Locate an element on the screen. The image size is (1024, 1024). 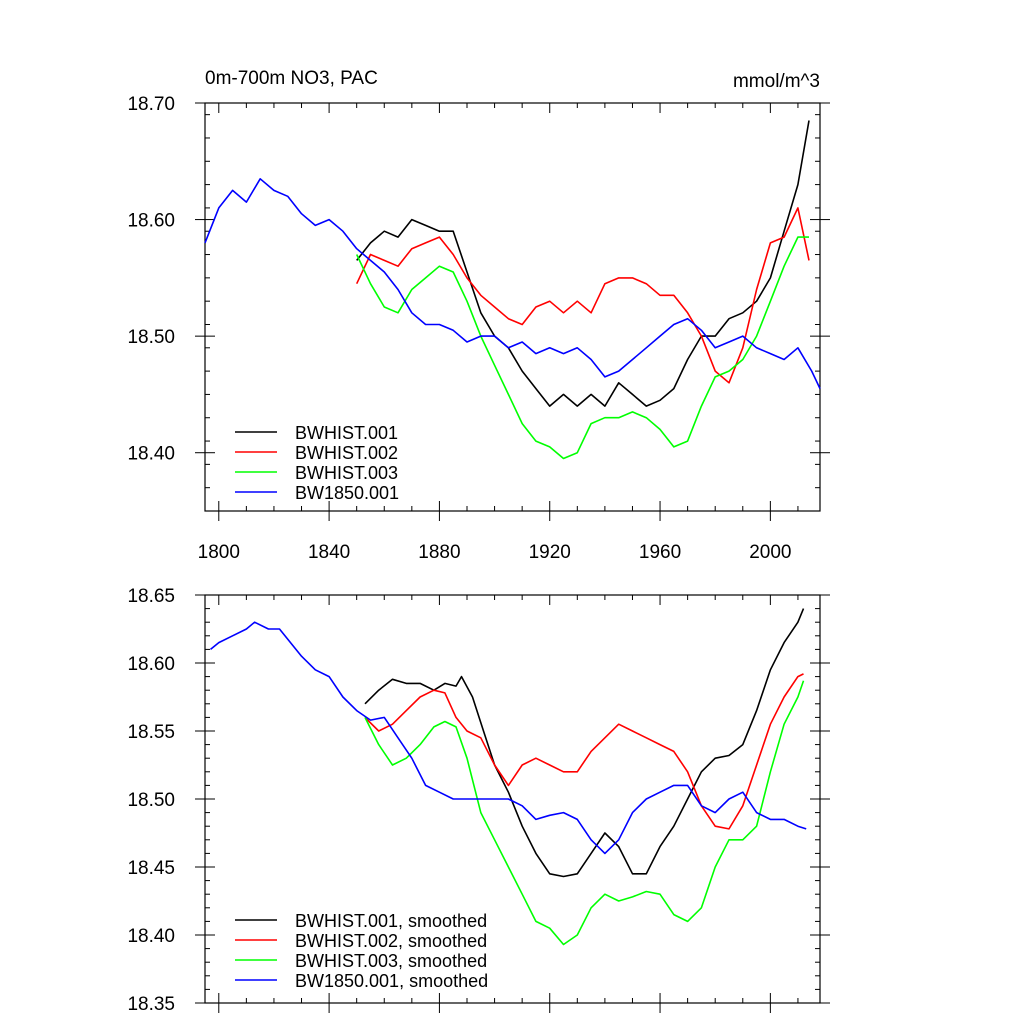
legend-label: BWHIST.001 is located at coordinates (346, 433).